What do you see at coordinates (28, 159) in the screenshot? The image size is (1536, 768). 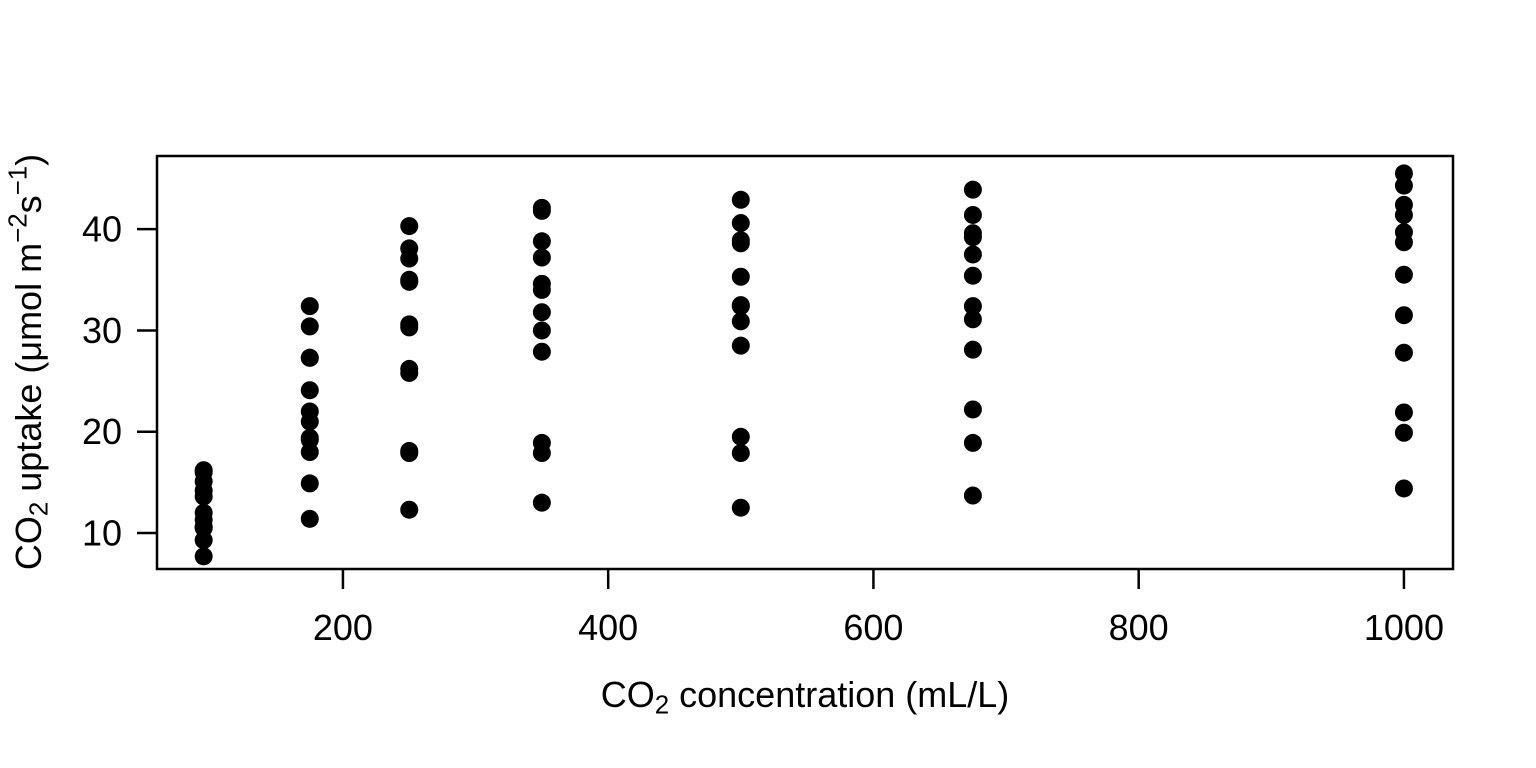 I see `axis-title-segment: )` at bounding box center [28, 159].